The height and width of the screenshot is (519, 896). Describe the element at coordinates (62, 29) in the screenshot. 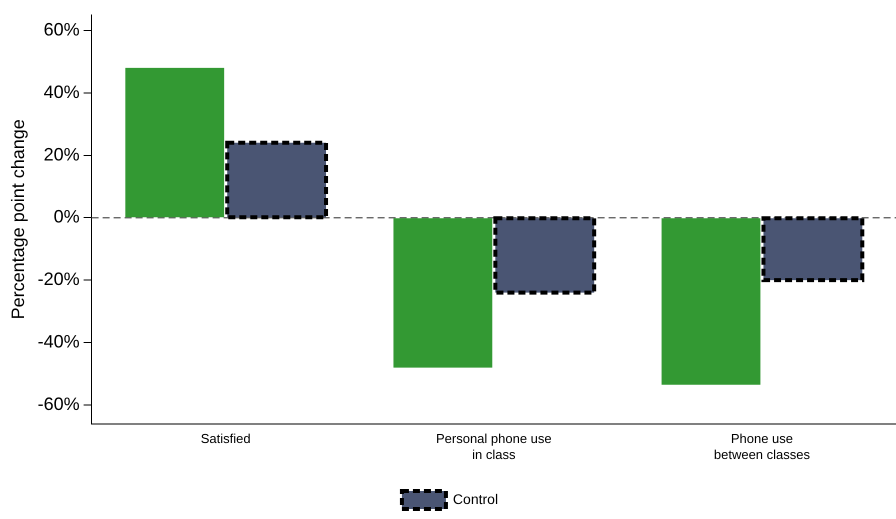

I see `y-tick-label: 60%` at that location.